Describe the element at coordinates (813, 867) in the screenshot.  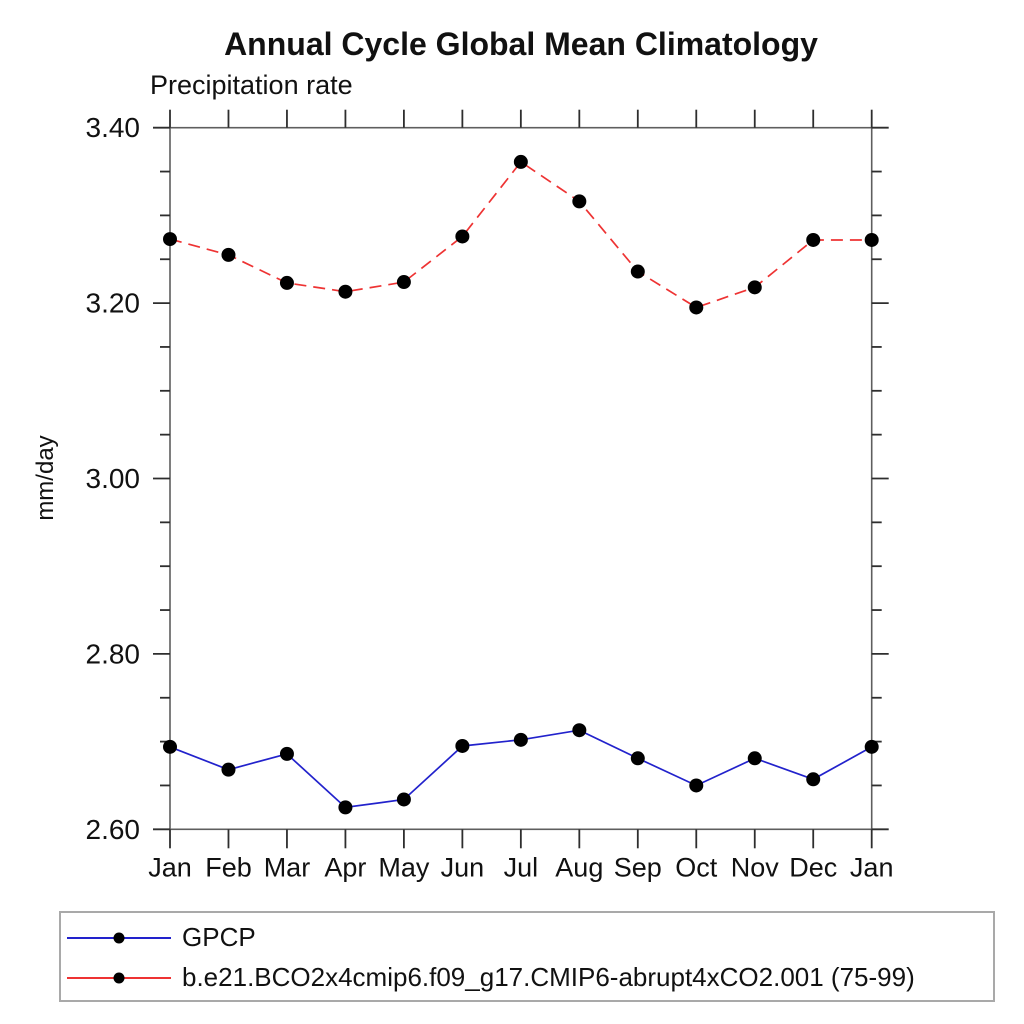
I see `x-tick-label: Dec` at that location.